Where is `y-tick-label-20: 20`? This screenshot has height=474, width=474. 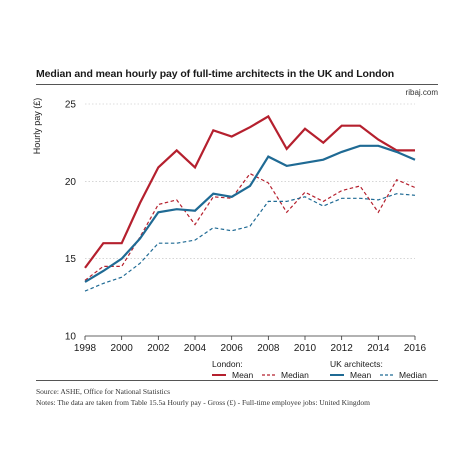
y-tick-label-20: 20 is located at coordinates (71, 182).